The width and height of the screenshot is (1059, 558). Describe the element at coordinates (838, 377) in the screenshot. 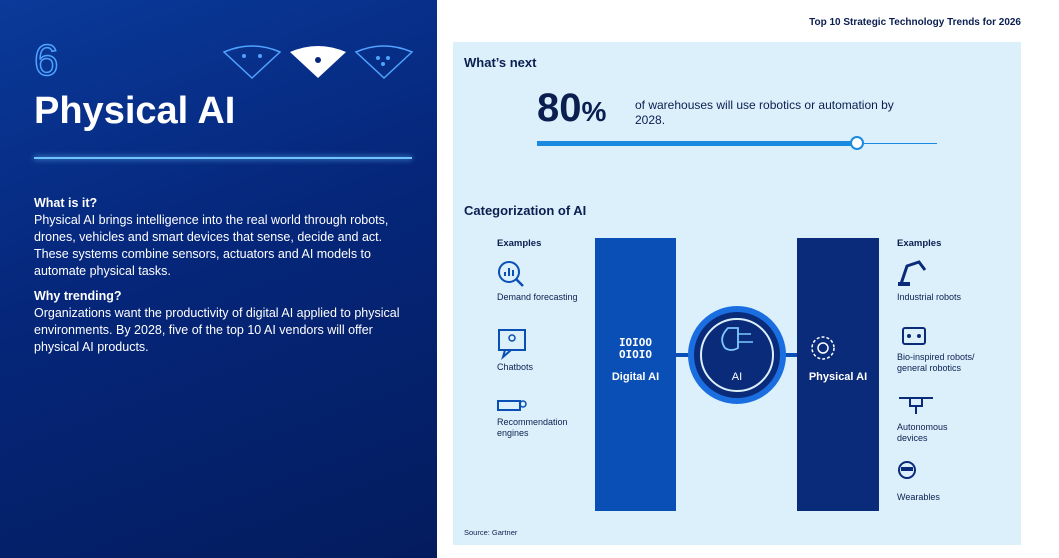

I see `physical-ai-label: Physical AI` at that location.